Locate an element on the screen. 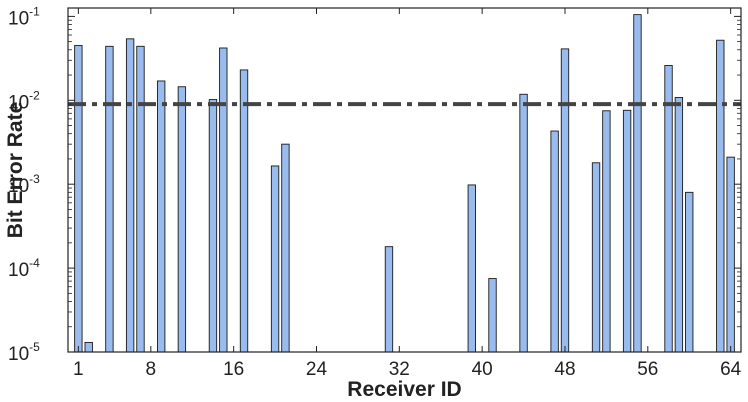  x-tick-label-8: 8 is located at coordinates (151, 369).